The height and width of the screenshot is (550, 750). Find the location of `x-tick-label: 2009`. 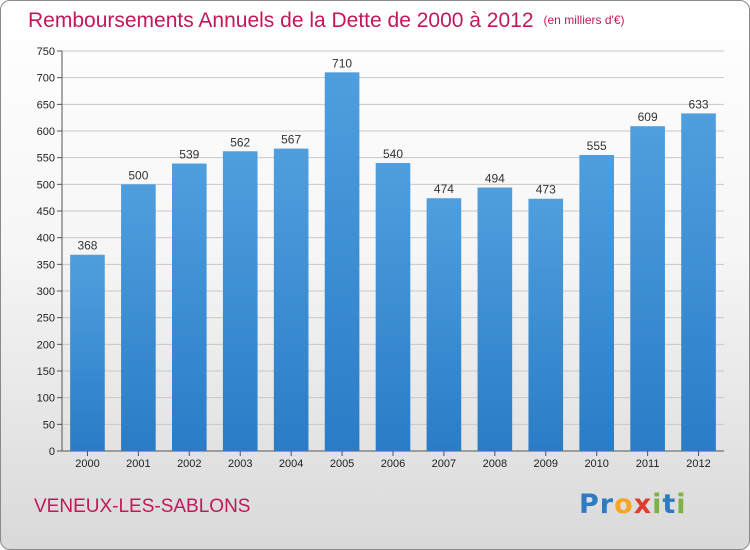

x-tick-label: 2009 is located at coordinates (546, 464).